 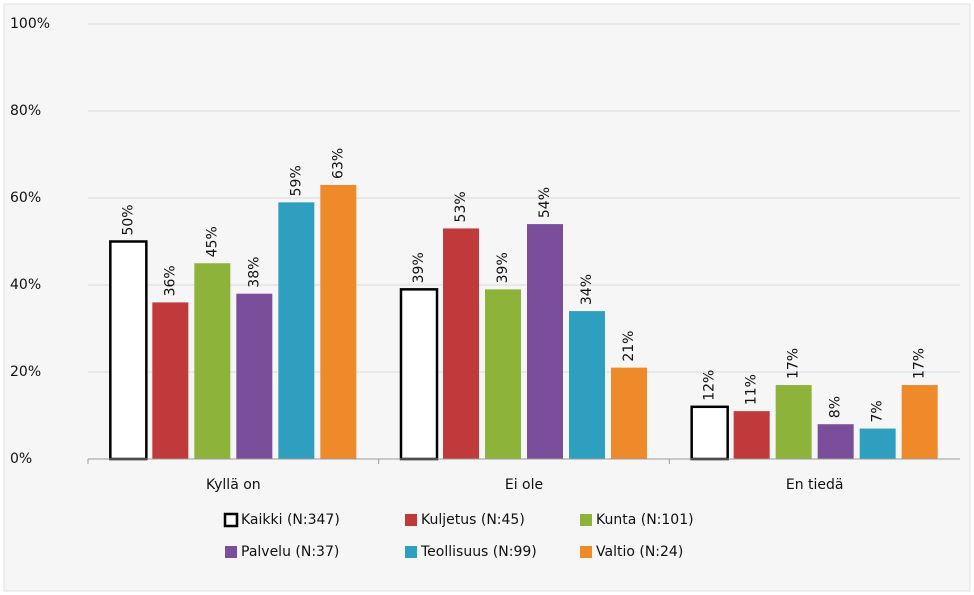 I want to click on value-label: 59%, so click(x=296, y=180).